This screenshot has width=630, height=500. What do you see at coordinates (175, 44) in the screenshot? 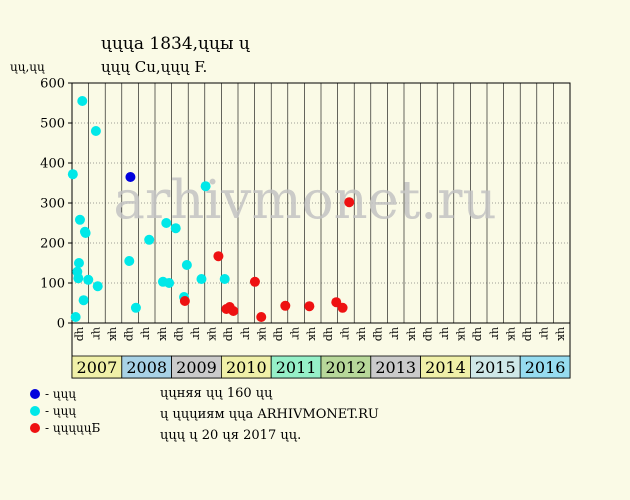
I see `chart-title: ųųųa 1834,ųųы ų` at bounding box center [175, 44].